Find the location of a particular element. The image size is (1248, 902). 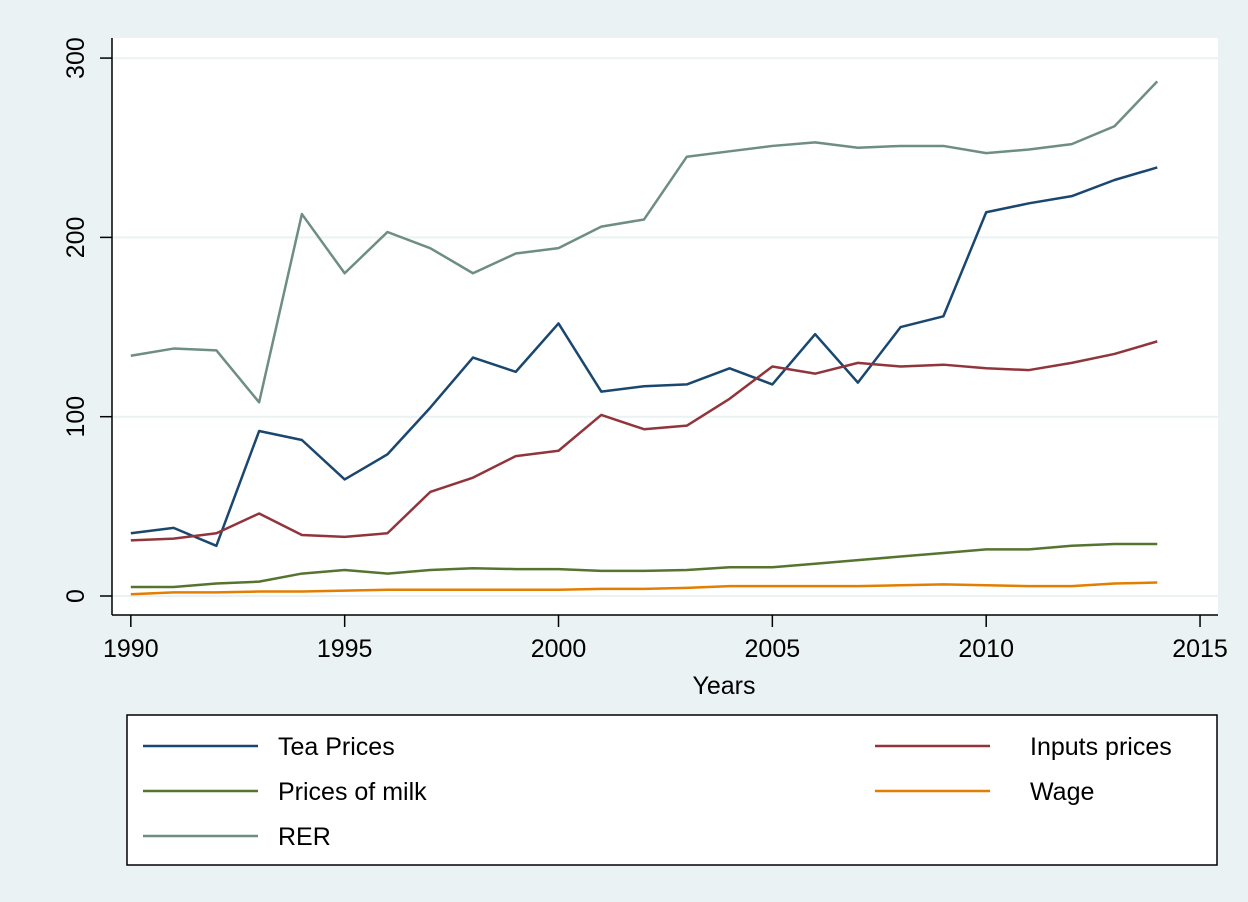

x-tick-label: 2000 is located at coordinates (559, 649).